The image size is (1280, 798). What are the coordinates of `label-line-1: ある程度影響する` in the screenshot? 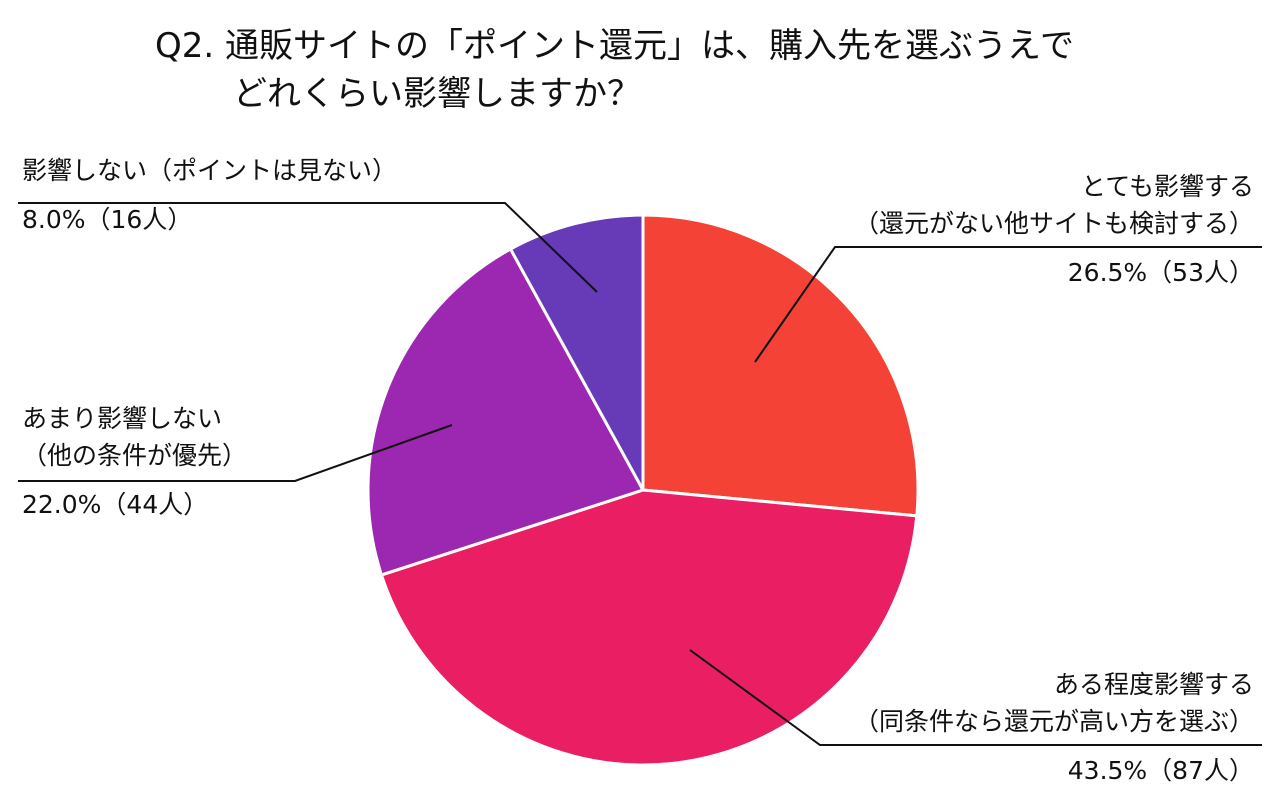 It's located at (1153, 684).